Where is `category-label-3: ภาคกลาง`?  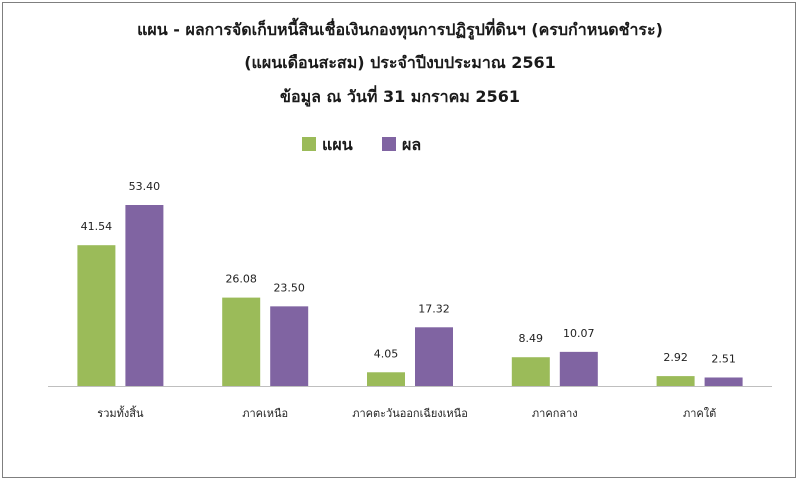
category-label-3: ภาคกลาง is located at coordinates (555, 413).